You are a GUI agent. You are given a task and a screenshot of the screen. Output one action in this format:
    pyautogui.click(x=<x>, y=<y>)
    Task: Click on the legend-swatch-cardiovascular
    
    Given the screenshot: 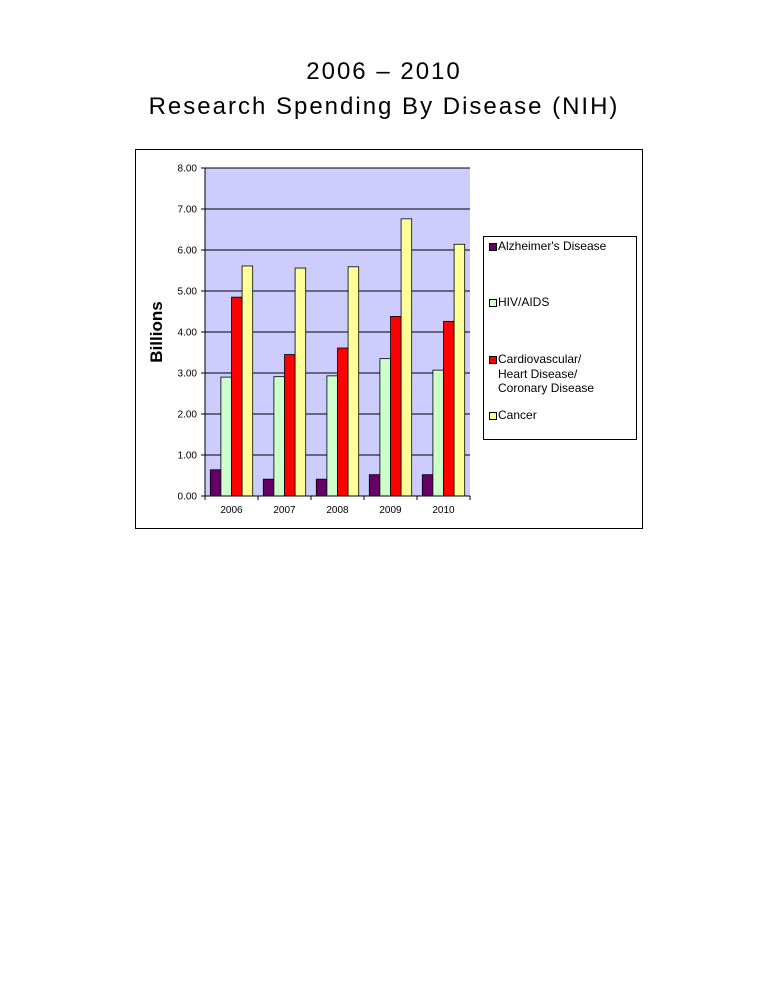 What is the action you would take?
    pyautogui.click(x=493, y=360)
    